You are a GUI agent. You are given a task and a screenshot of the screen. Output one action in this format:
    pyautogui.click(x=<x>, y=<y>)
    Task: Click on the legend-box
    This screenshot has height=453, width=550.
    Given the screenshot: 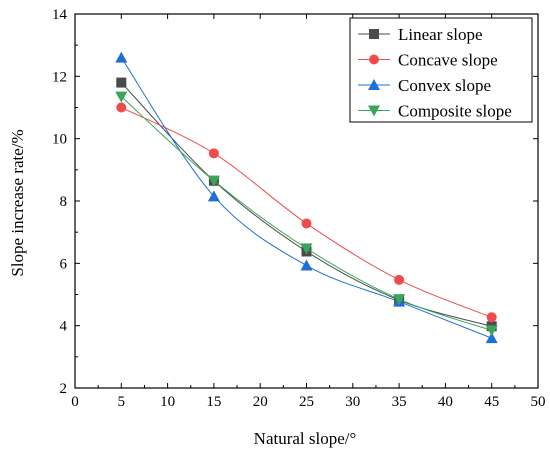 What is the action you would take?
    pyautogui.click(x=441, y=70)
    